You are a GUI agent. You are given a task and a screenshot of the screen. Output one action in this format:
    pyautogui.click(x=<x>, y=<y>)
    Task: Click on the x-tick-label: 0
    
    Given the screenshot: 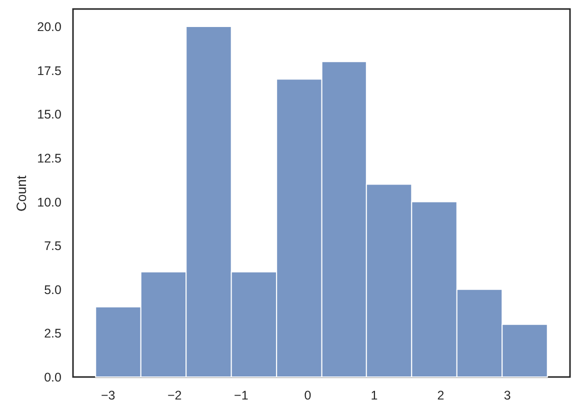 What is the action you would take?
    pyautogui.click(x=308, y=395)
    